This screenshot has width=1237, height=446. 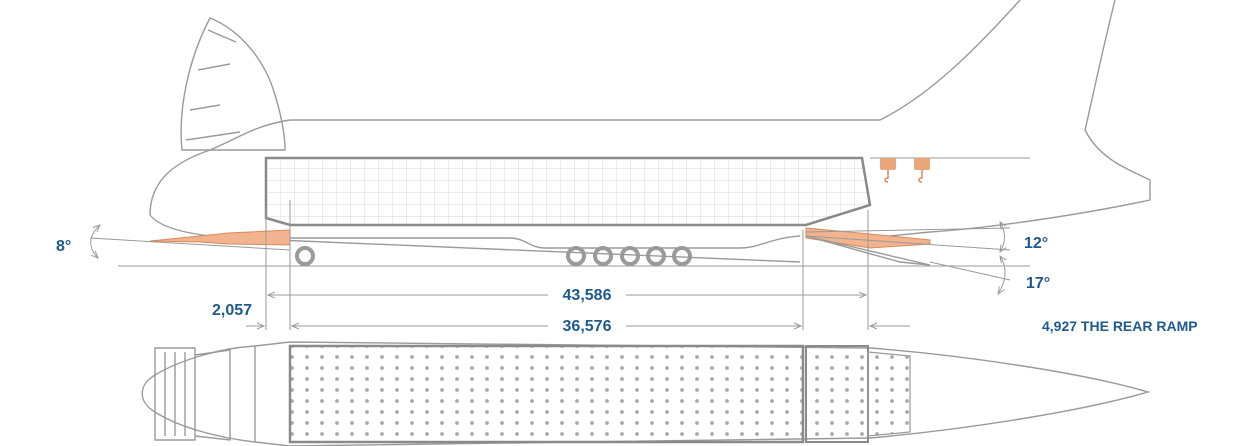 I want to click on nose-angle-arc, so click(x=95, y=241).